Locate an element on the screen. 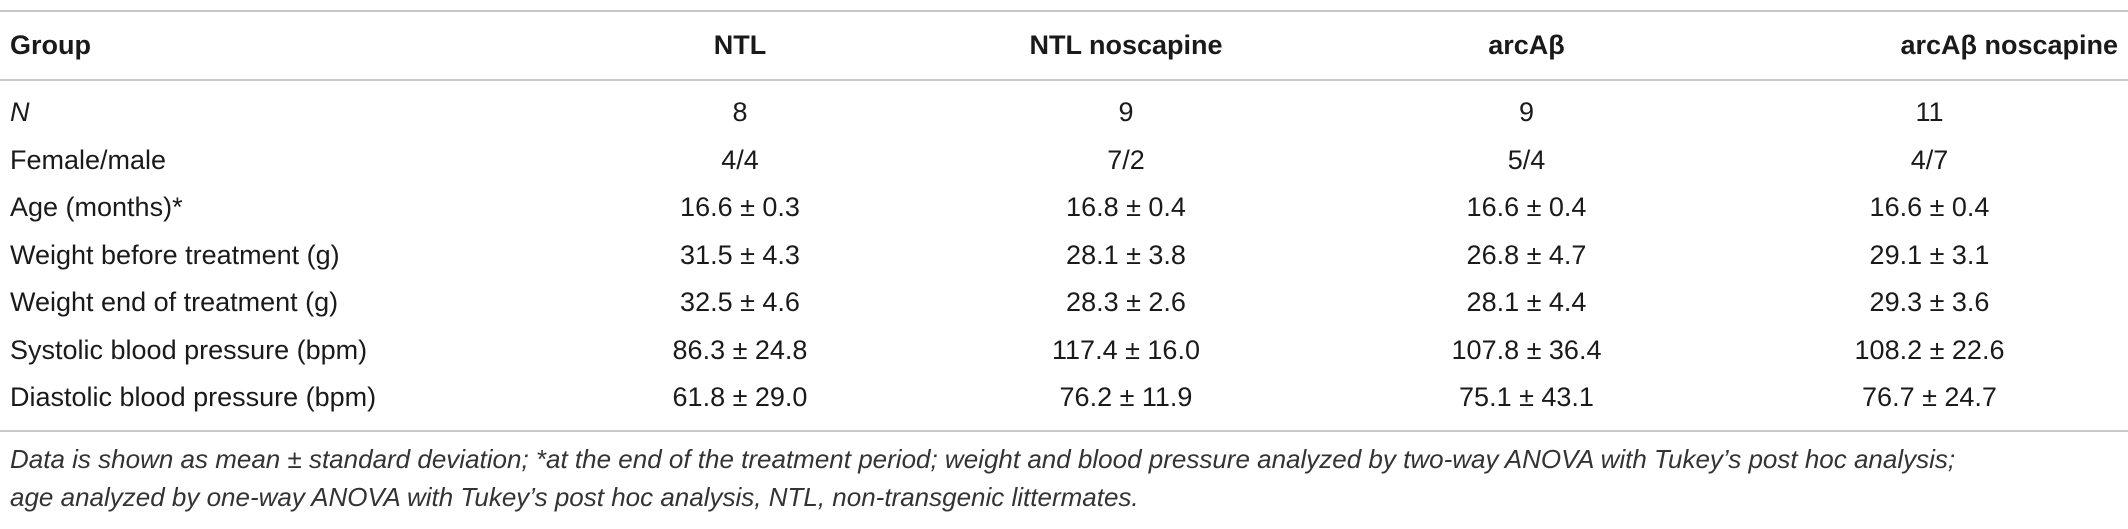 The image size is (2128, 529). row-label: Age (months)* is located at coordinates (96, 207).